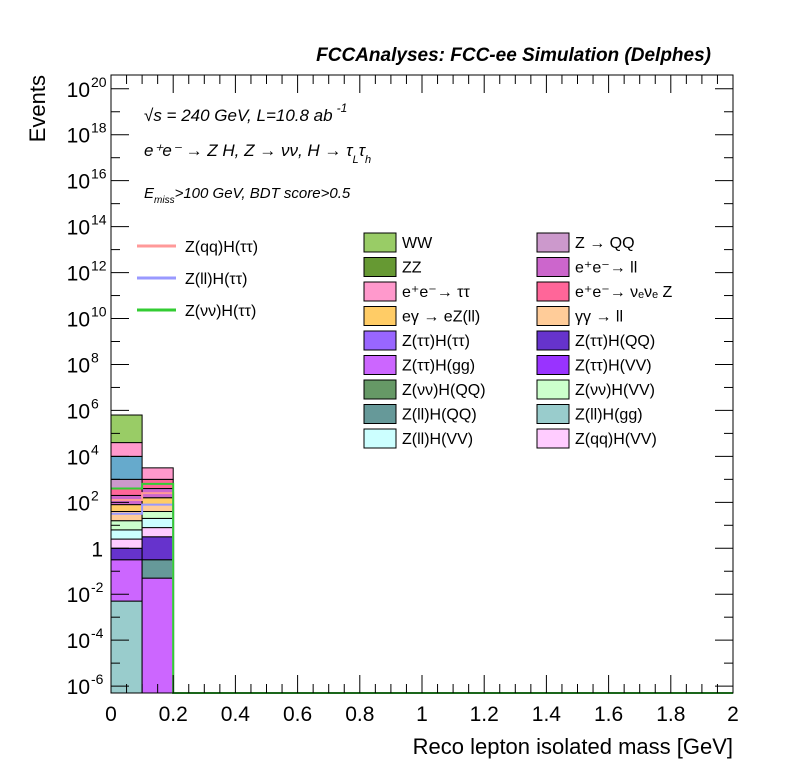  Describe the element at coordinates (95, 449) in the screenshot. I see `y-tick-exponent: 4` at that location.